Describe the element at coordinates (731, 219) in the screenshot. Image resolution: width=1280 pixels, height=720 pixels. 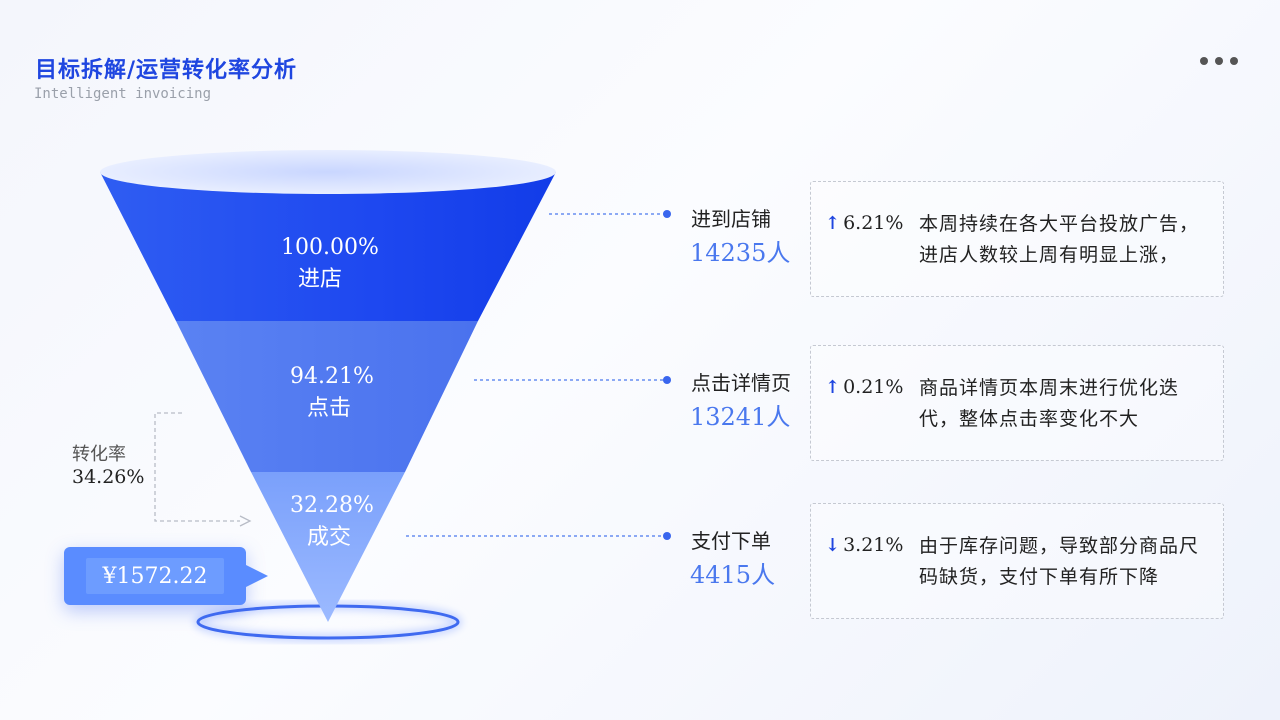
I see `stage-1-name: 进到店铺` at that location.